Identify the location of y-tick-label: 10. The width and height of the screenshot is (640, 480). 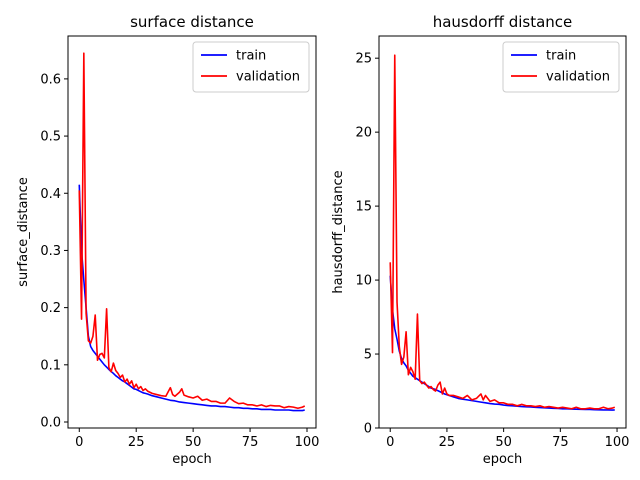
(363, 281).